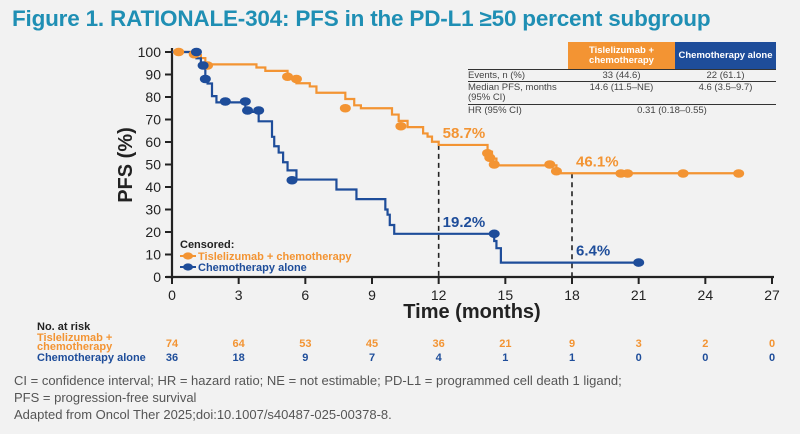 This screenshot has width=800, height=434. I want to click on x-tick-label: 15, so click(506, 295).